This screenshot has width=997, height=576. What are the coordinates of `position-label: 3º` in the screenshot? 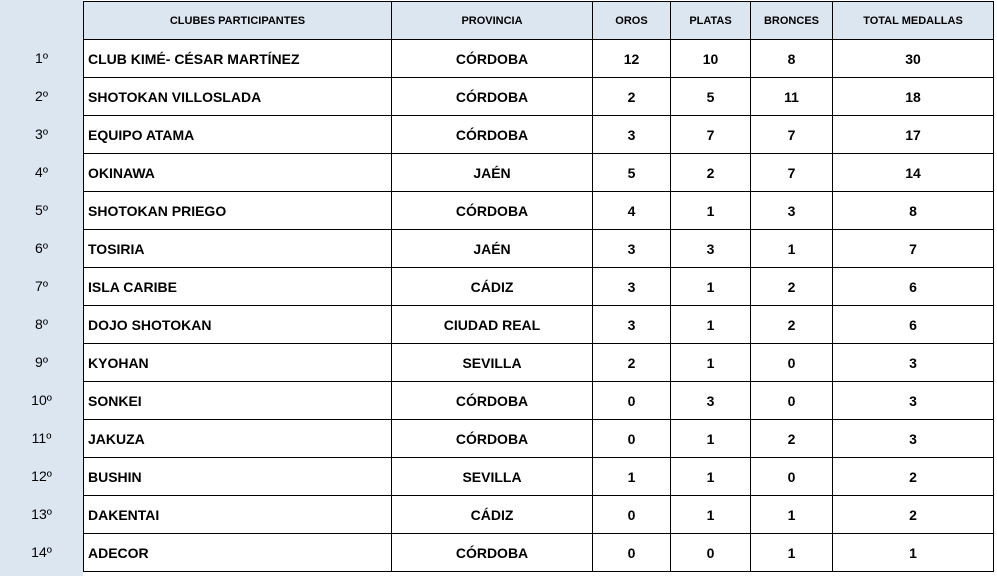 It's located at (41, 134).